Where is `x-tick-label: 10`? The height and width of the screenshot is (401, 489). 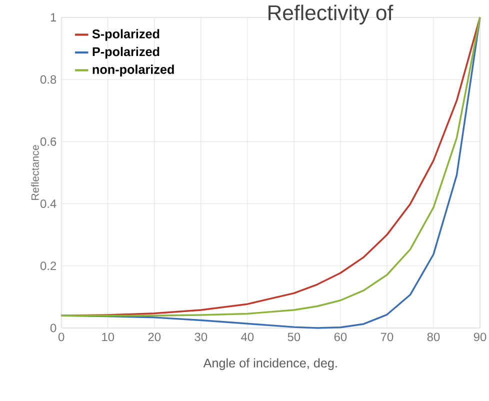
x-tick-label: 10 is located at coordinates (108, 337).